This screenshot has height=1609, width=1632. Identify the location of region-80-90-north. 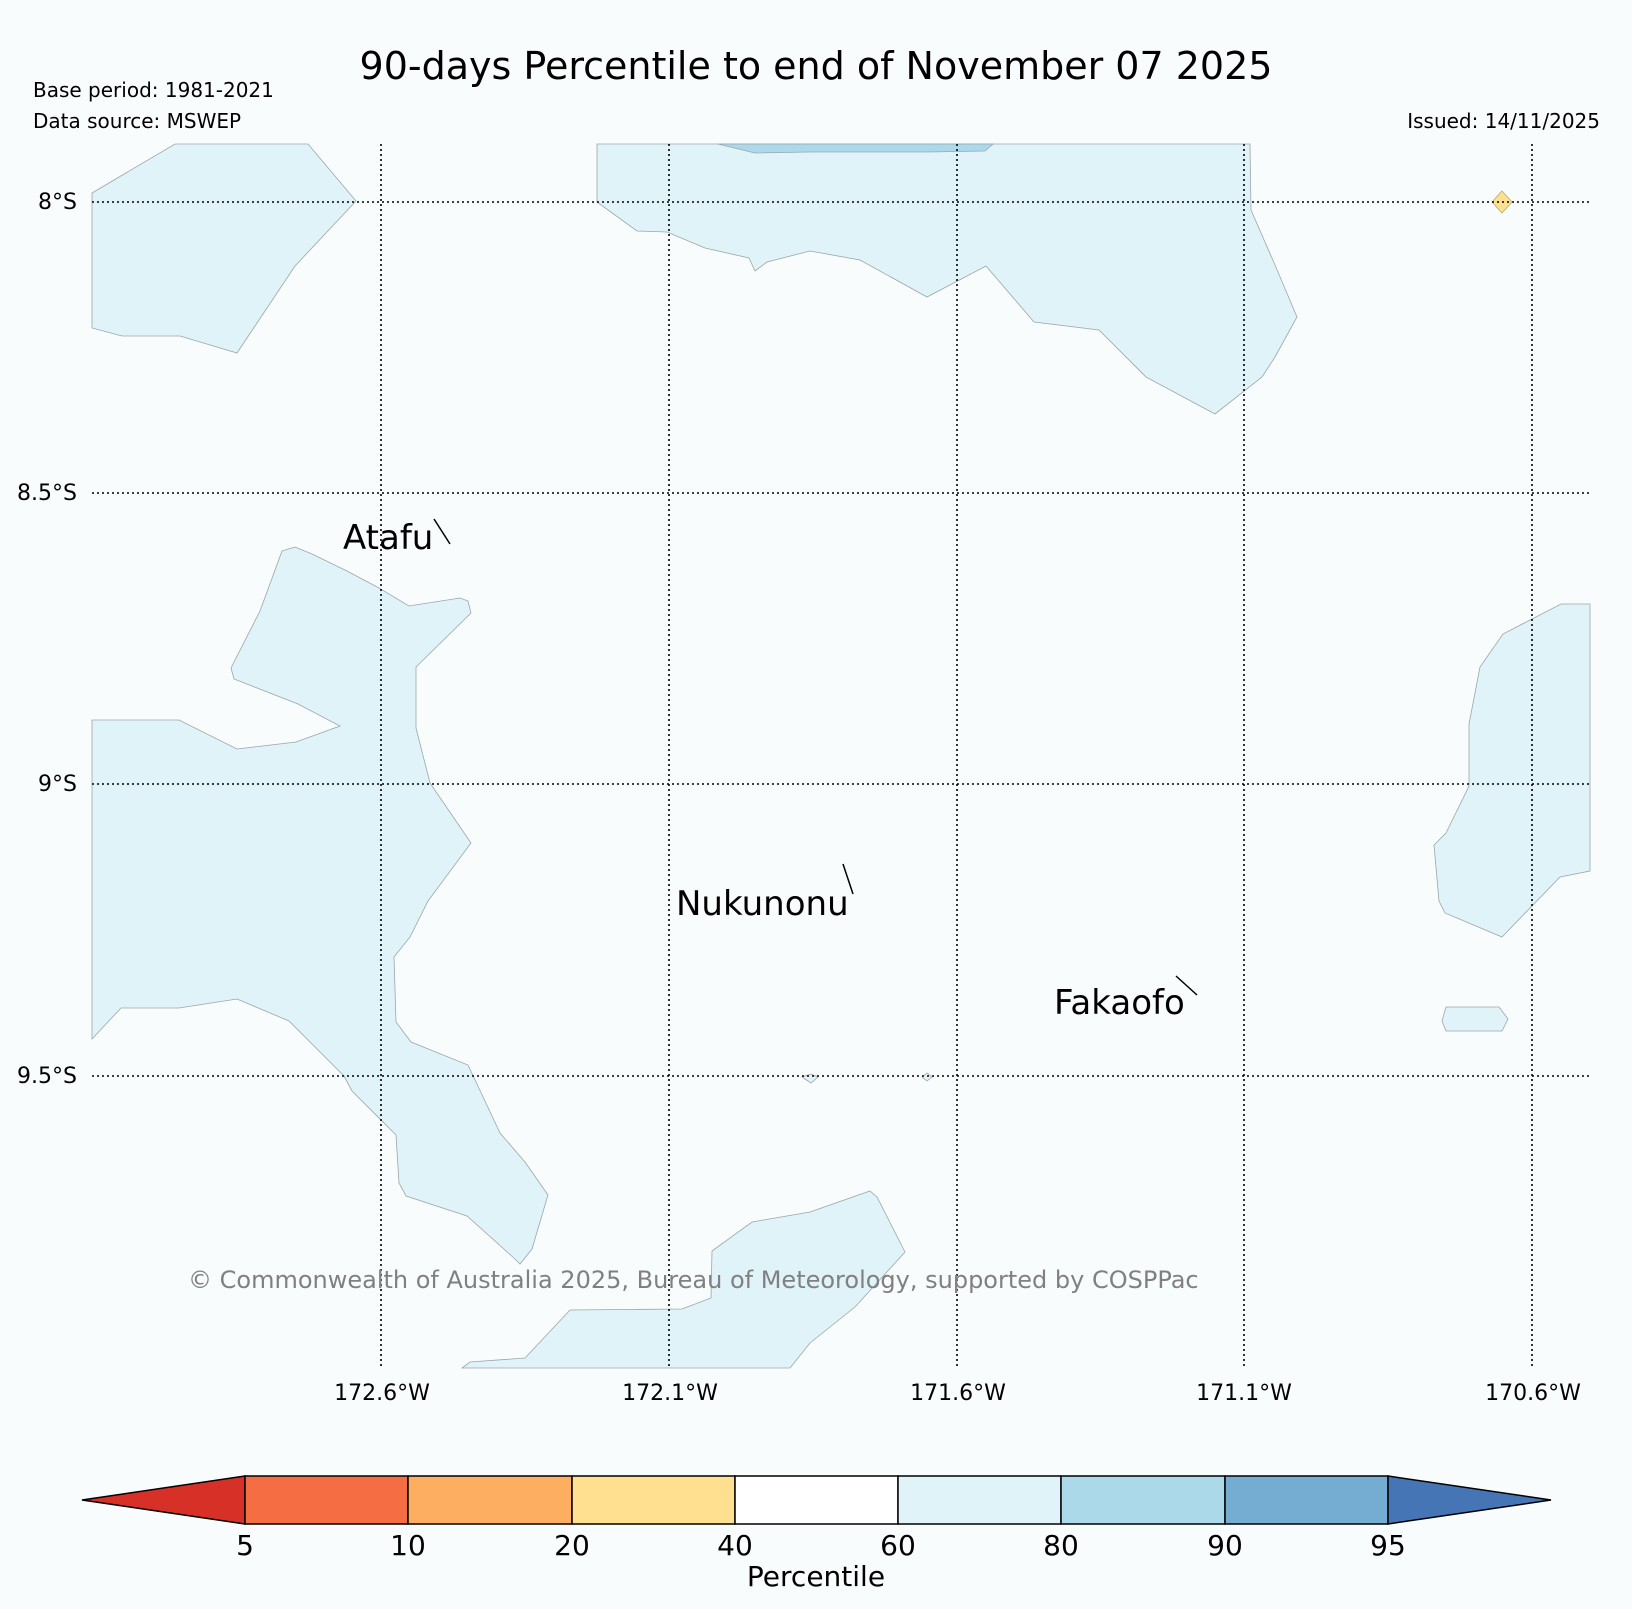
(856, 148).